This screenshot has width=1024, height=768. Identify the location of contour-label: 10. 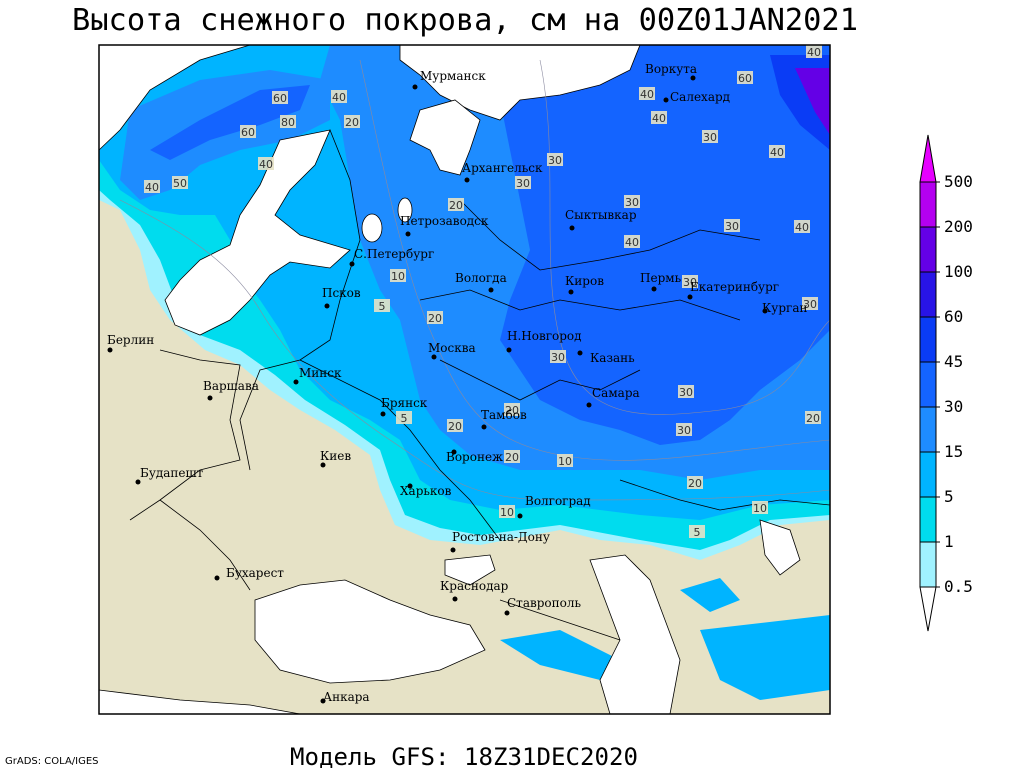
(565, 461).